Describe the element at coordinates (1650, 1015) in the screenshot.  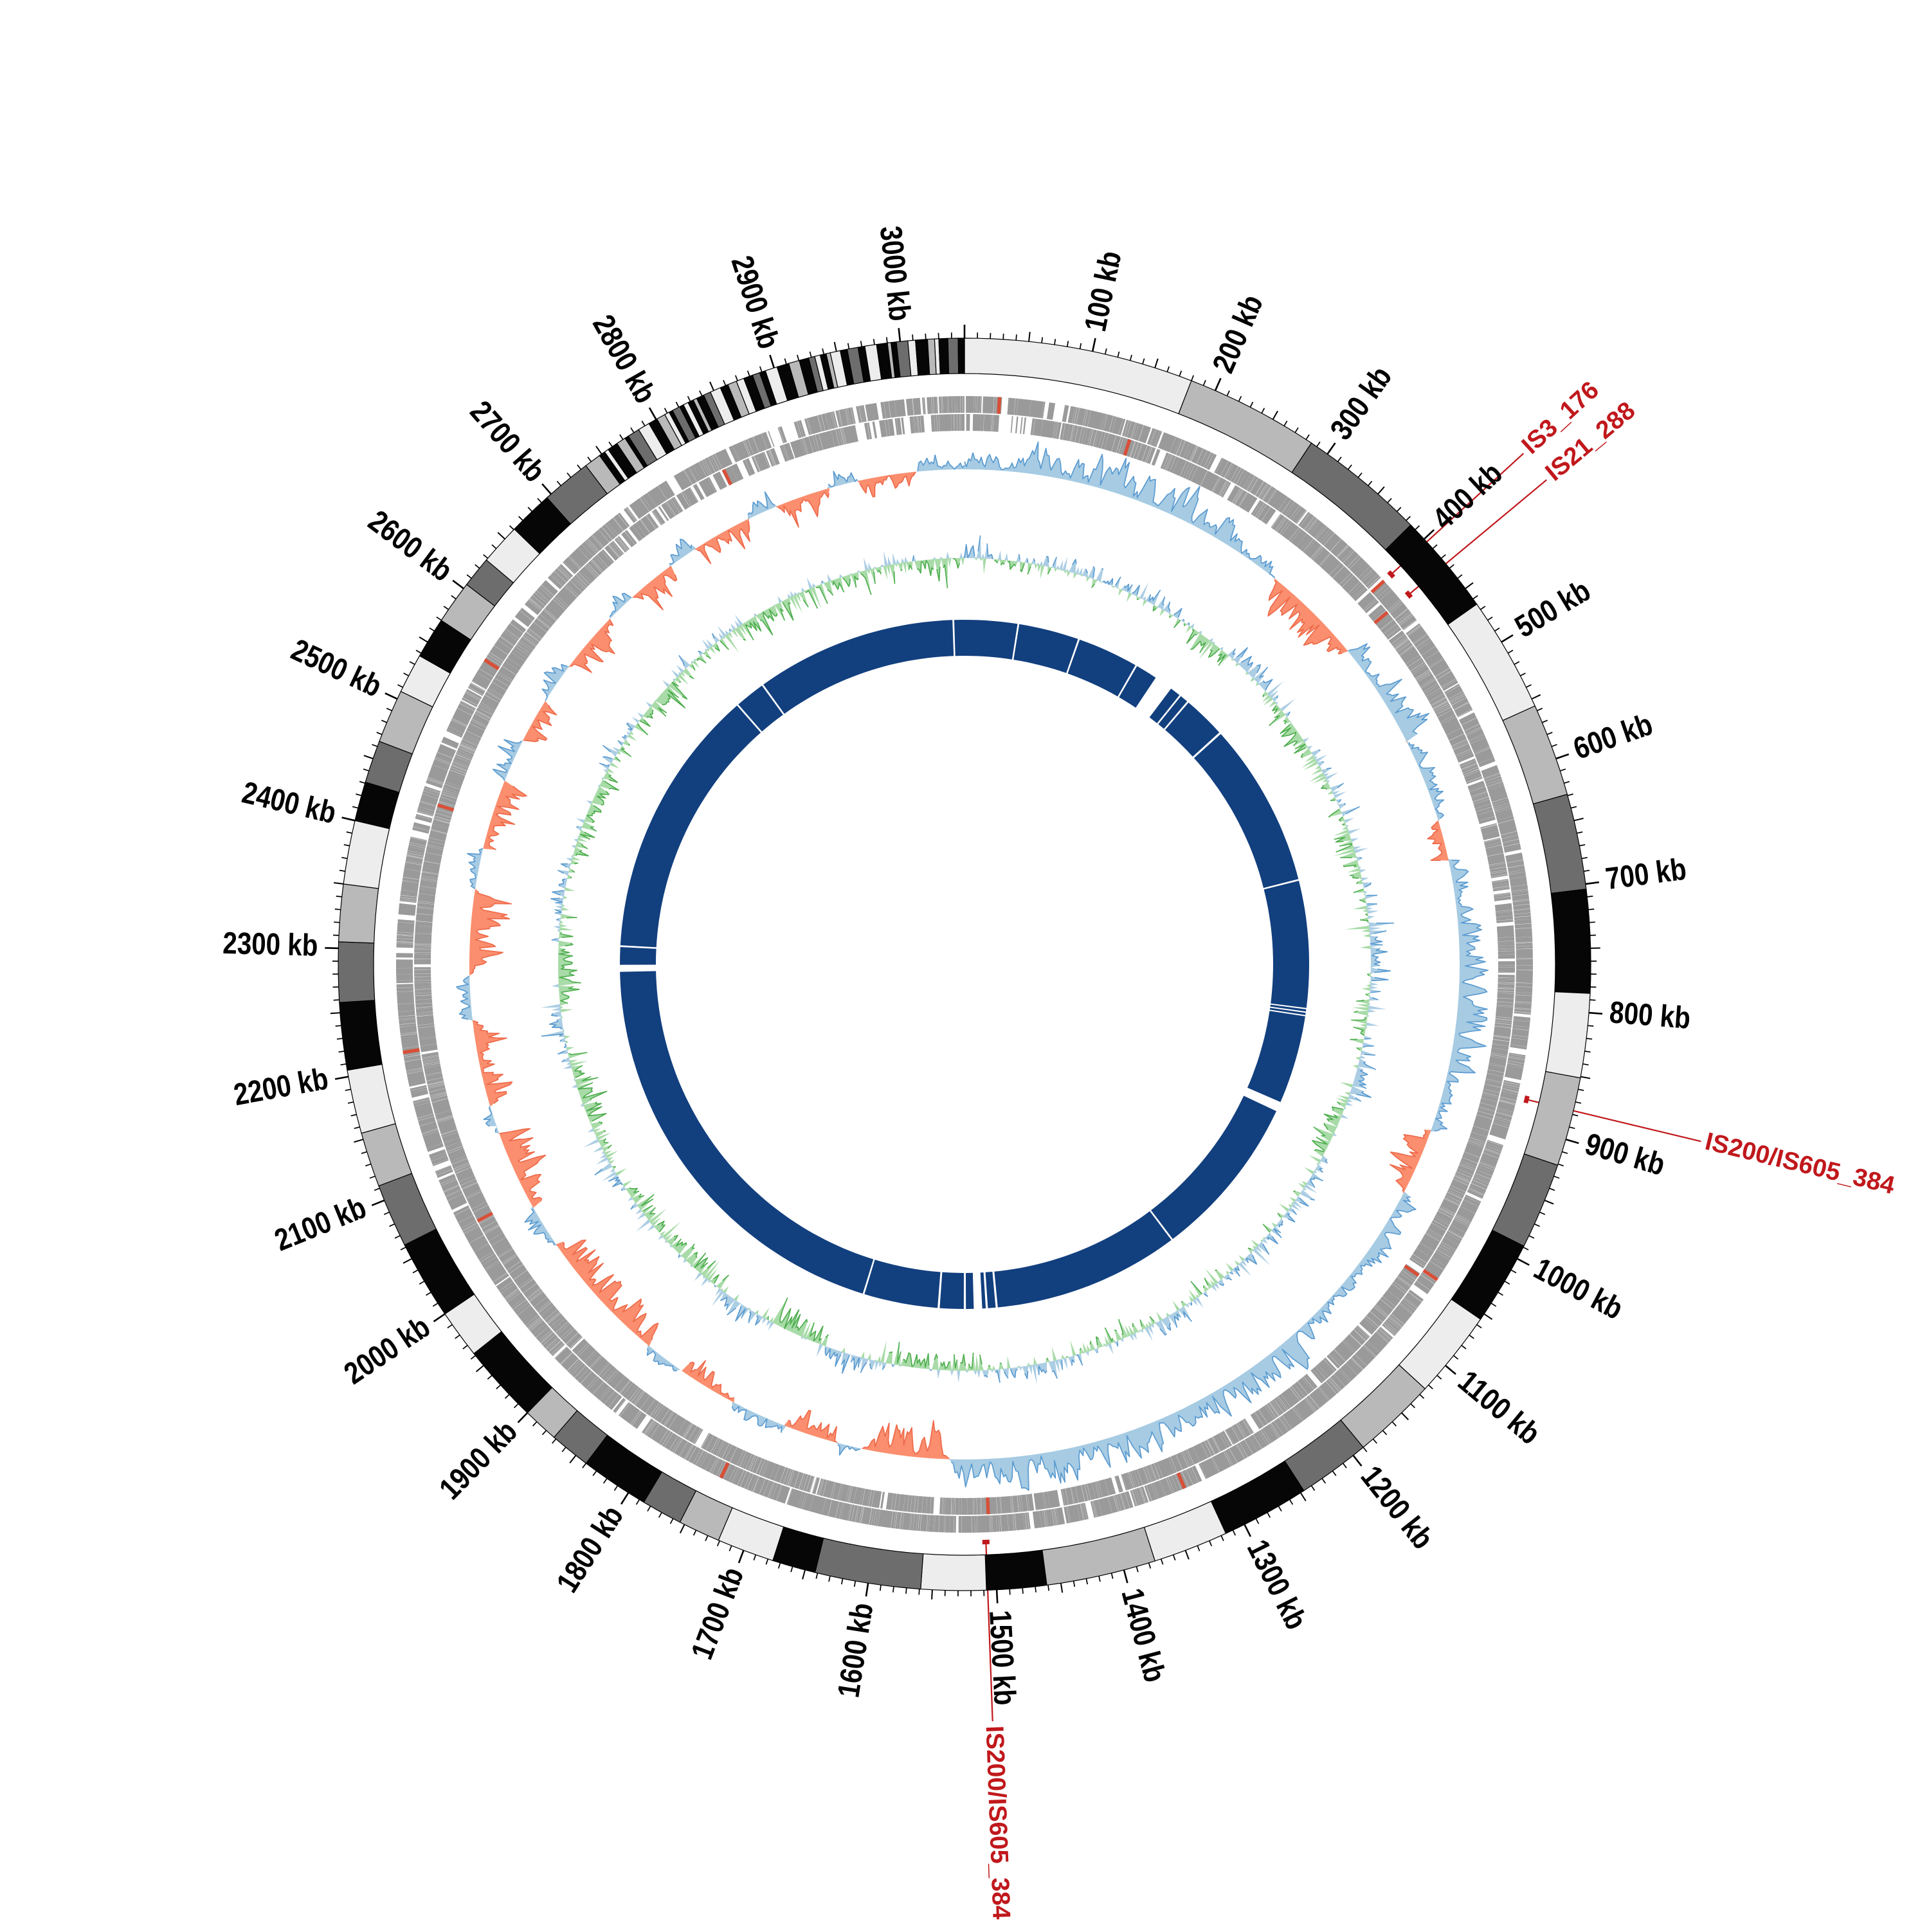
I see `svg-text: 800 kb` at that location.